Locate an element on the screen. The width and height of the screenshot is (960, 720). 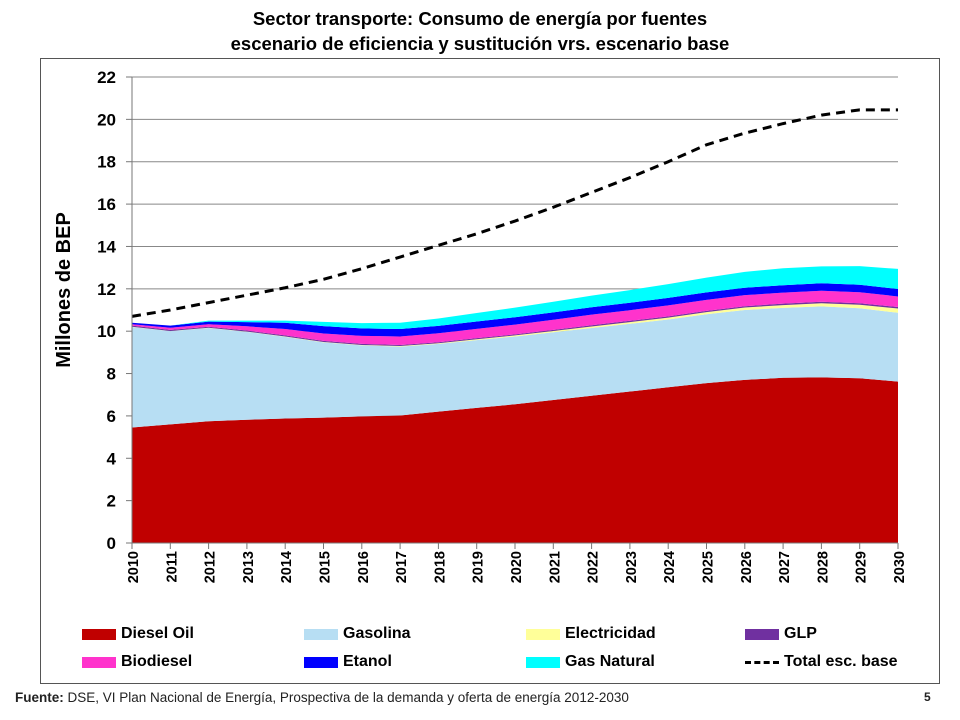
x-tick-label: 2029 is located at coordinates (862, 567).